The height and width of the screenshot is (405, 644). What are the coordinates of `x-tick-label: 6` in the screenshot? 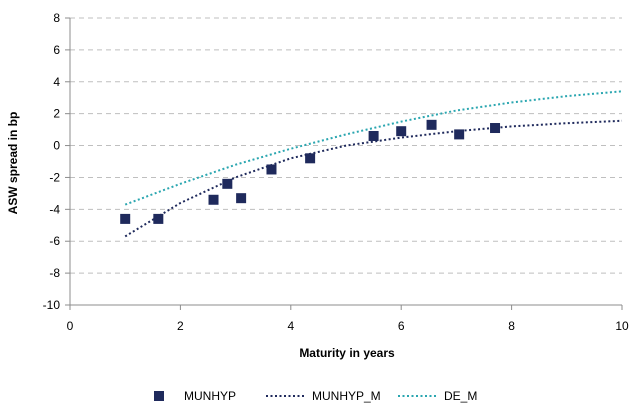 It's located at (401, 326).